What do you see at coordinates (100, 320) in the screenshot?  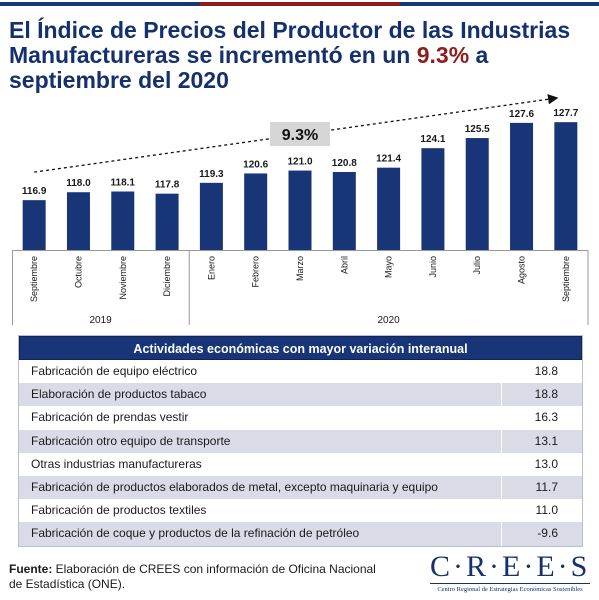 I see `group-label: 2019` at bounding box center [100, 320].